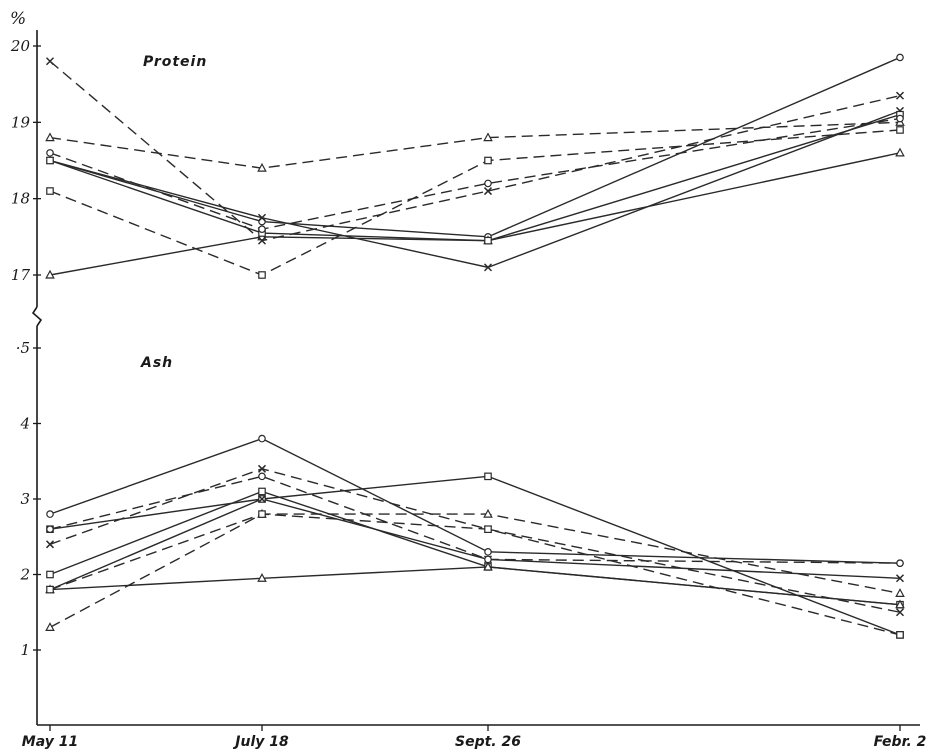 The height and width of the screenshot is (751, 931). I want to click on protein-y-tick-label: 17, so click(21, 275).